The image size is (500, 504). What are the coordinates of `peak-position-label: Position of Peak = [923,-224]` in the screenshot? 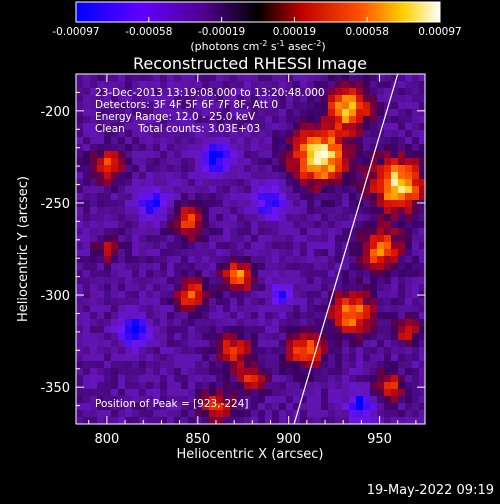 It's located at (172, 404).